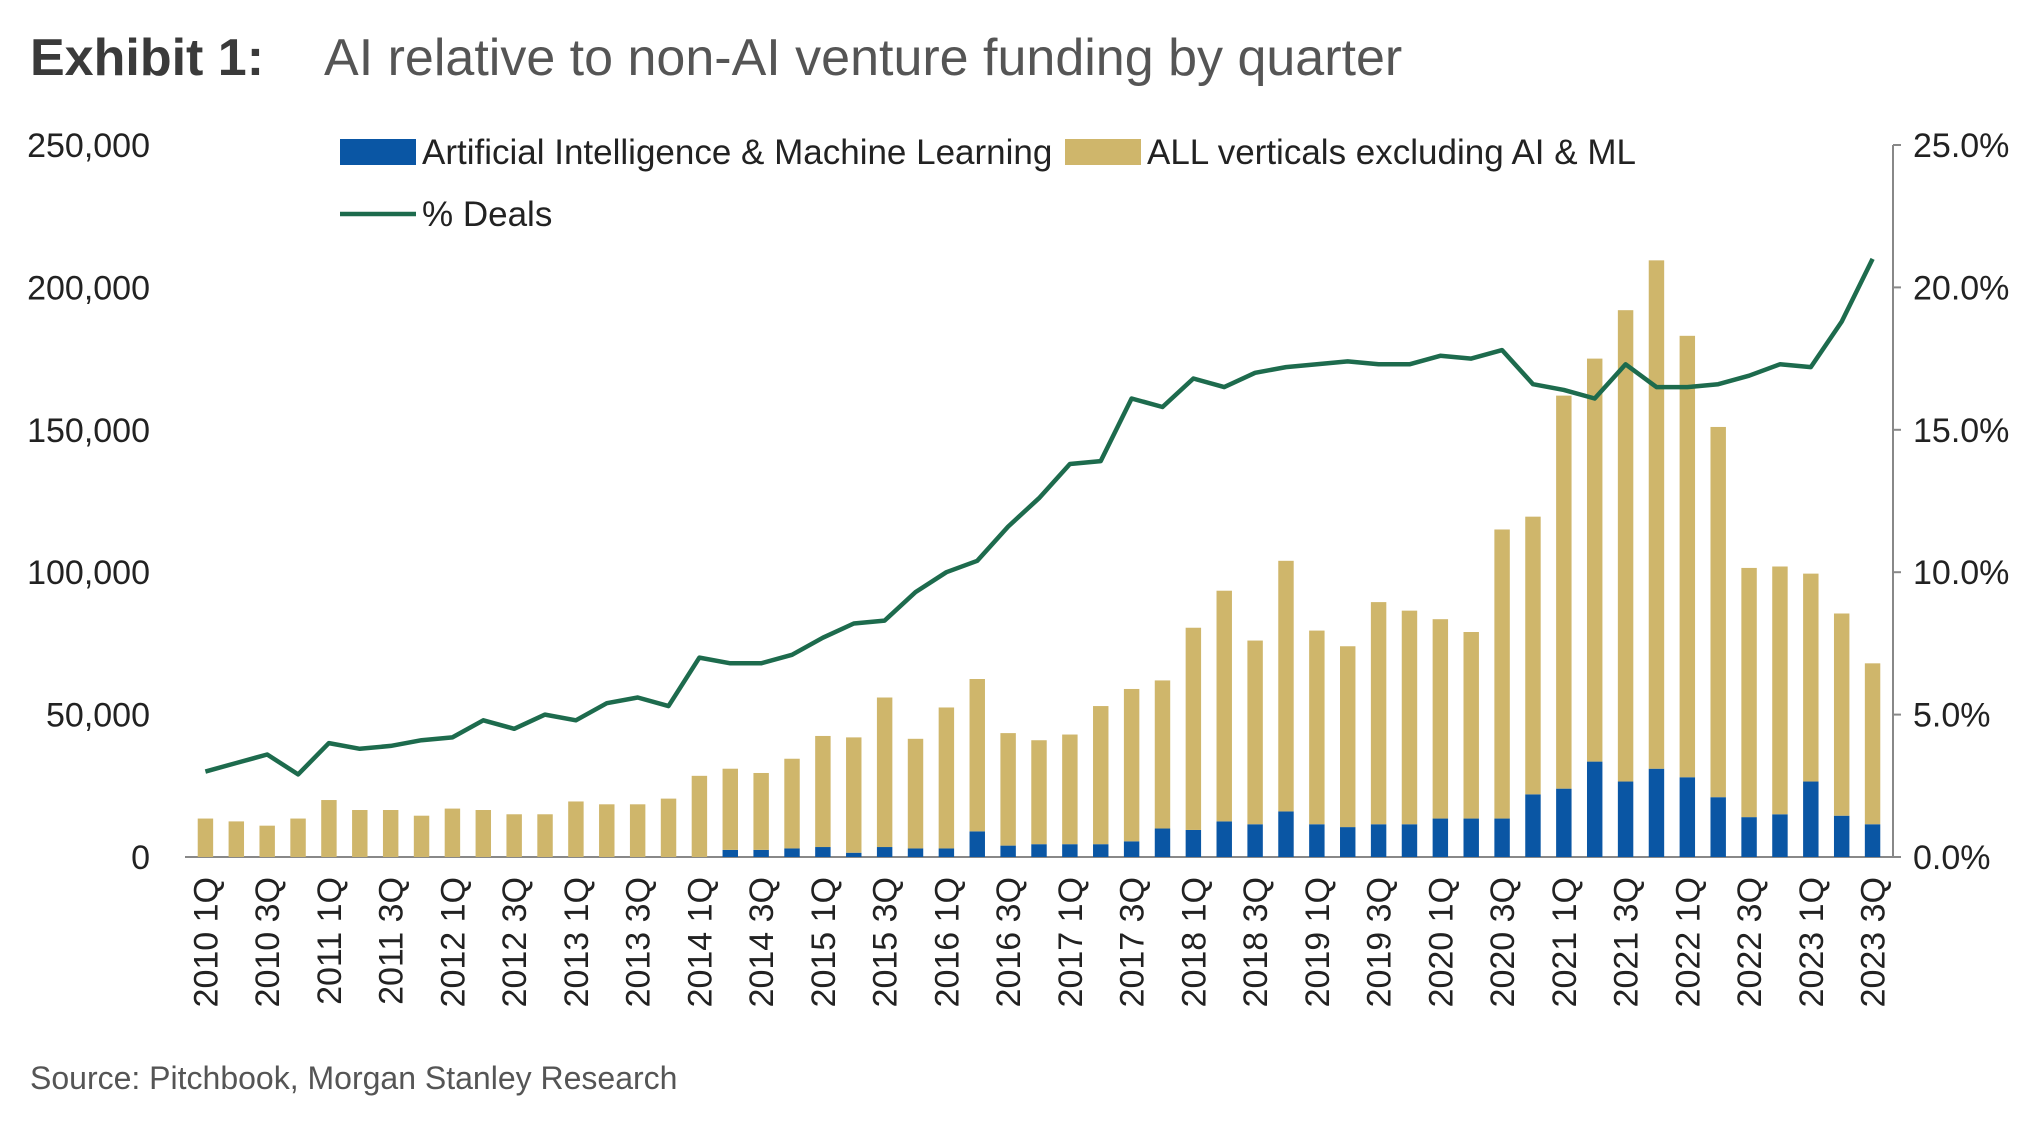 The height and width of the screenshot is (1121, 2032). I want to click on legend-label: ALL verticals excluding AI & ML, so click(1391, 152).